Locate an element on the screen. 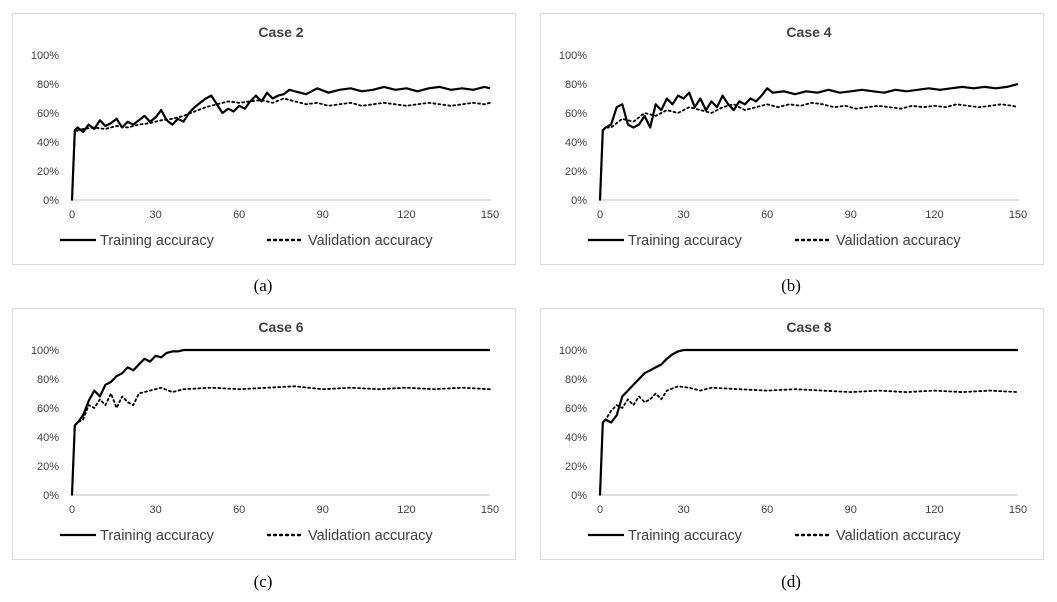 This screenshot has width=1057, height=602. chart-title: Case 6 is located at coordinates (280, 327).